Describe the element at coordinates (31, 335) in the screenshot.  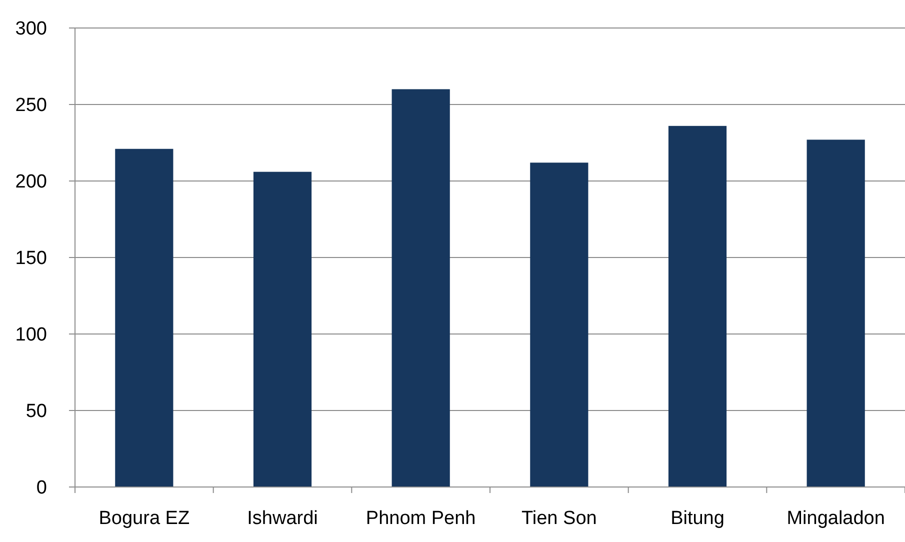
I see `y-tick-label: 100` at that location.